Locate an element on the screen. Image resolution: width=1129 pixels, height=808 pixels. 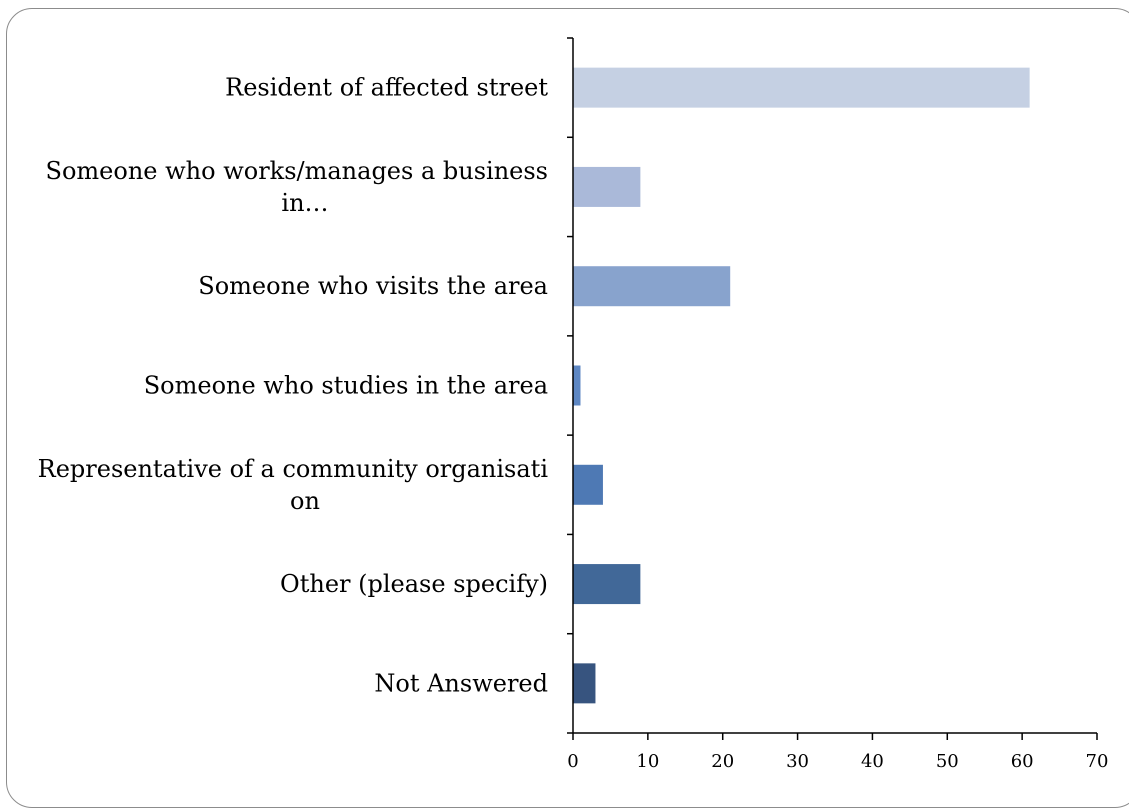
category-label: Someone who works/manages a business is located at coordinates (297, 171).